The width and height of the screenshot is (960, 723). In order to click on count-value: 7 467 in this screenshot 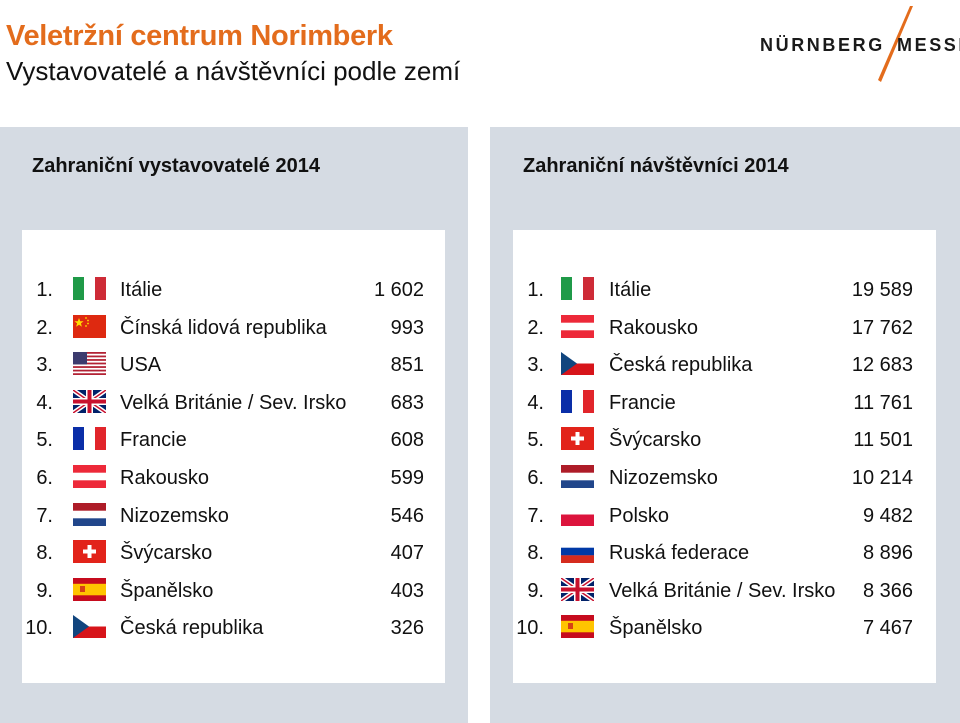, I will do `click(887, 628)`.